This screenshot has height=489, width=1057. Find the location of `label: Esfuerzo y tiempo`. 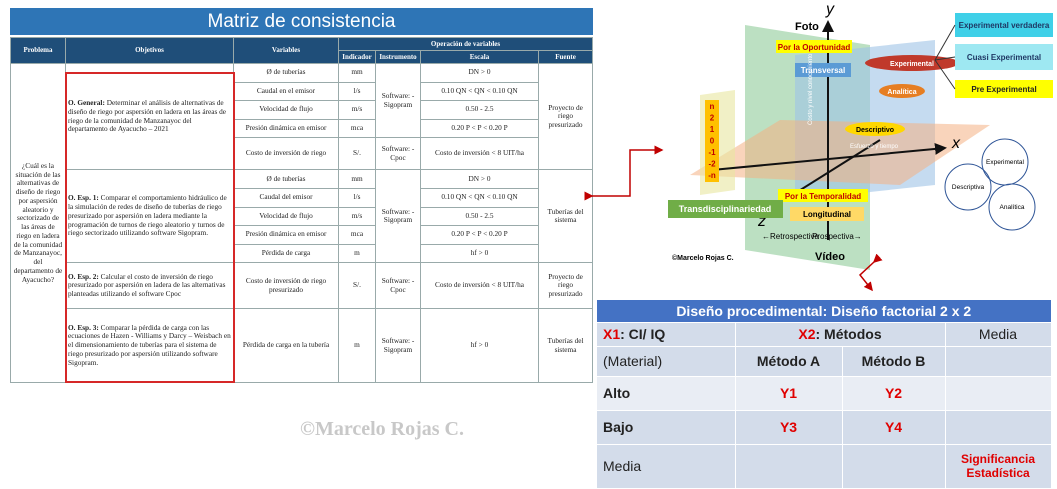

label: Esfuerzo y tiempo is located at coordinates (874, 147).